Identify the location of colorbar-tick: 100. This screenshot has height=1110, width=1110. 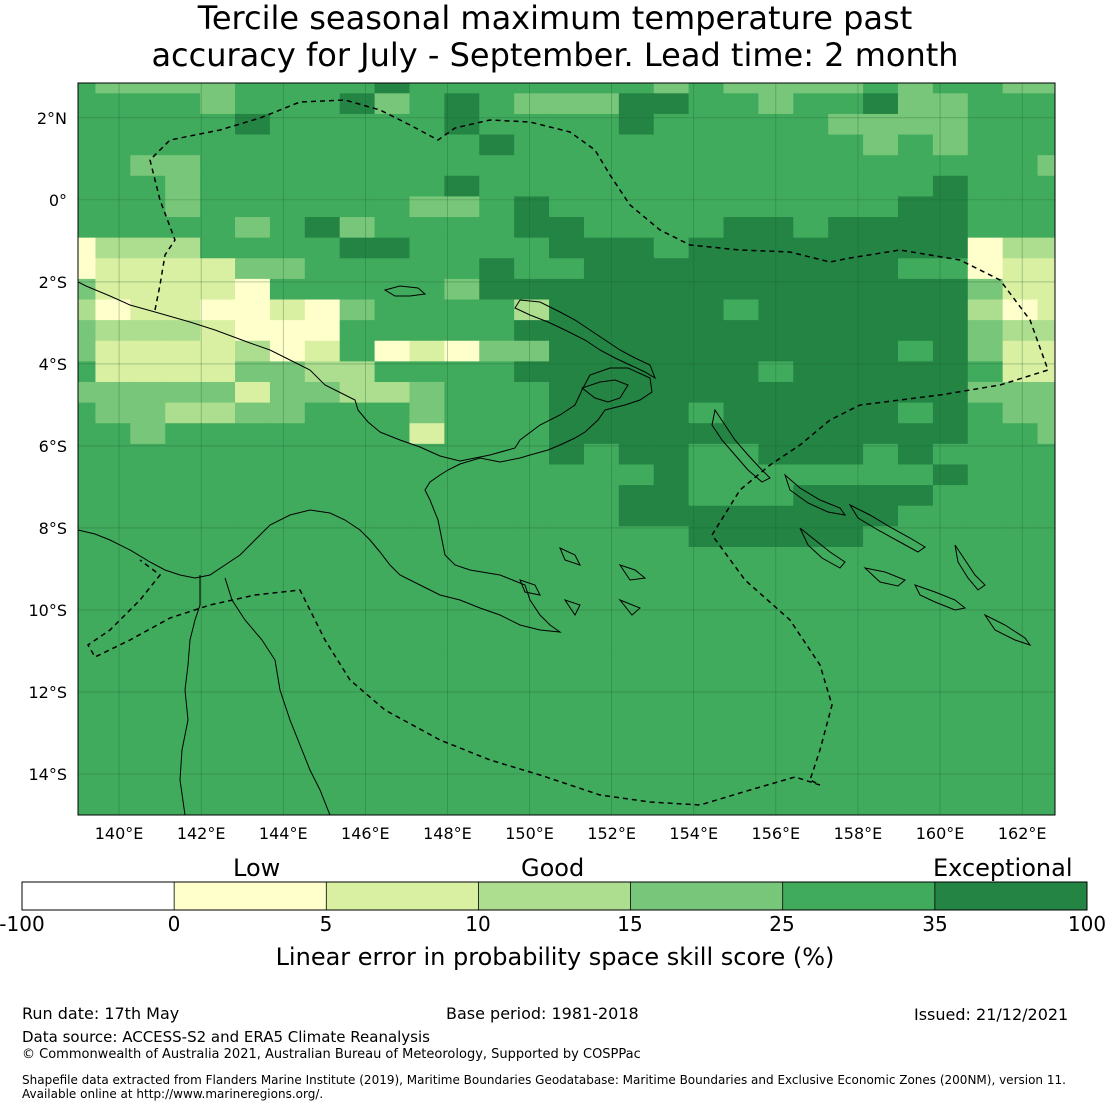
(1087, 924).